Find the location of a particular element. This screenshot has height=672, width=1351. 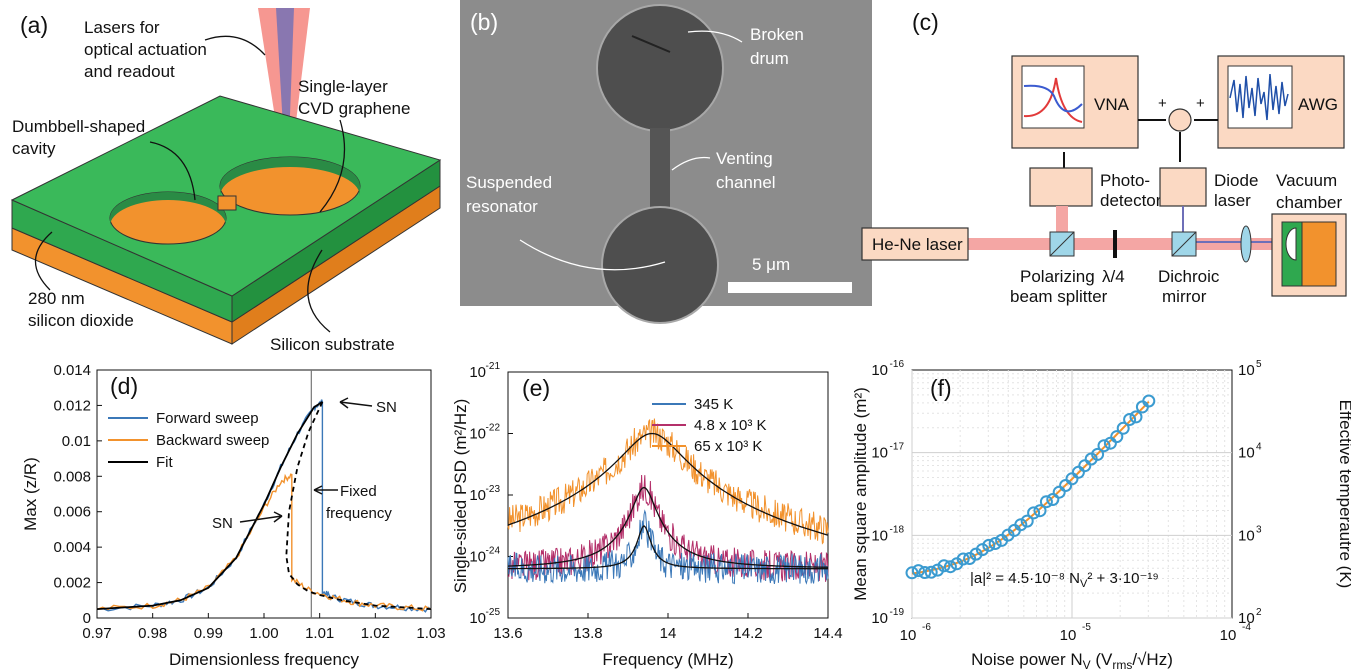

lasers-label-3: and readout is located at coordinates (129, 71).